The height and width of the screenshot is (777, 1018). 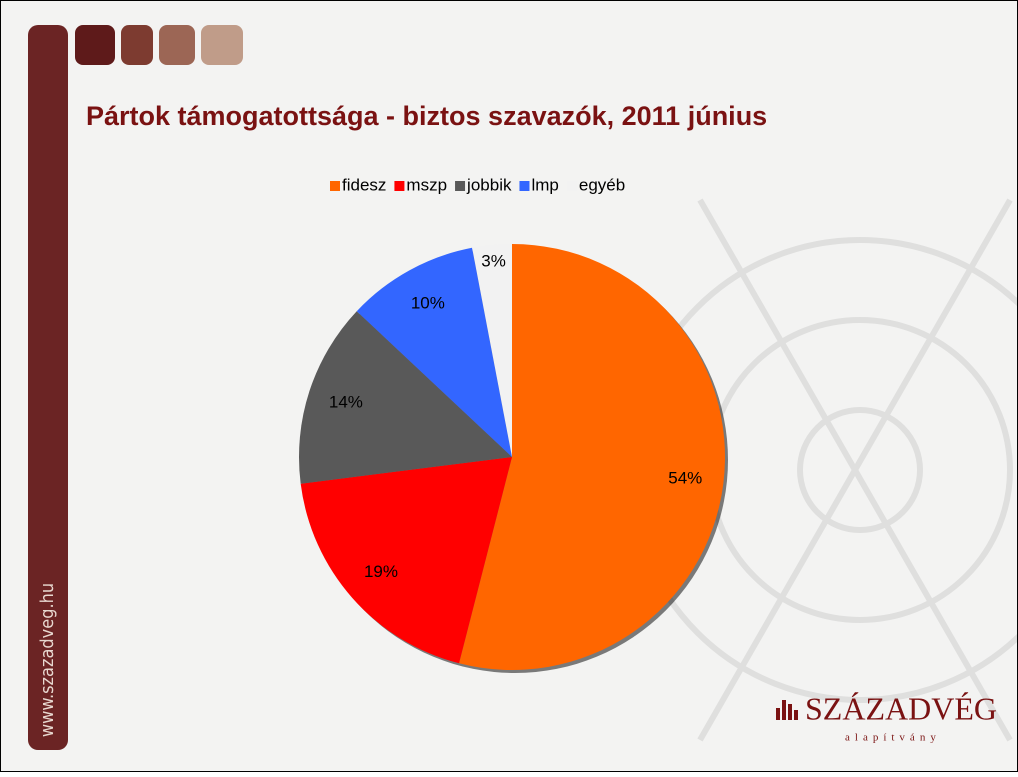 What do you see at coordinates (426, 184) in the screenshot?
I see `legend-label: mszp` at bounding box center [426, 184].